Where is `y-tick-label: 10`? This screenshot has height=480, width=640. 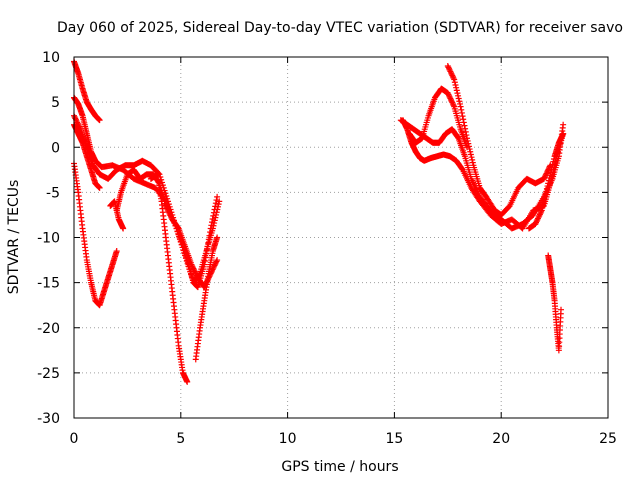 y-tick-label: 10 is located at coordinates (51, 58).